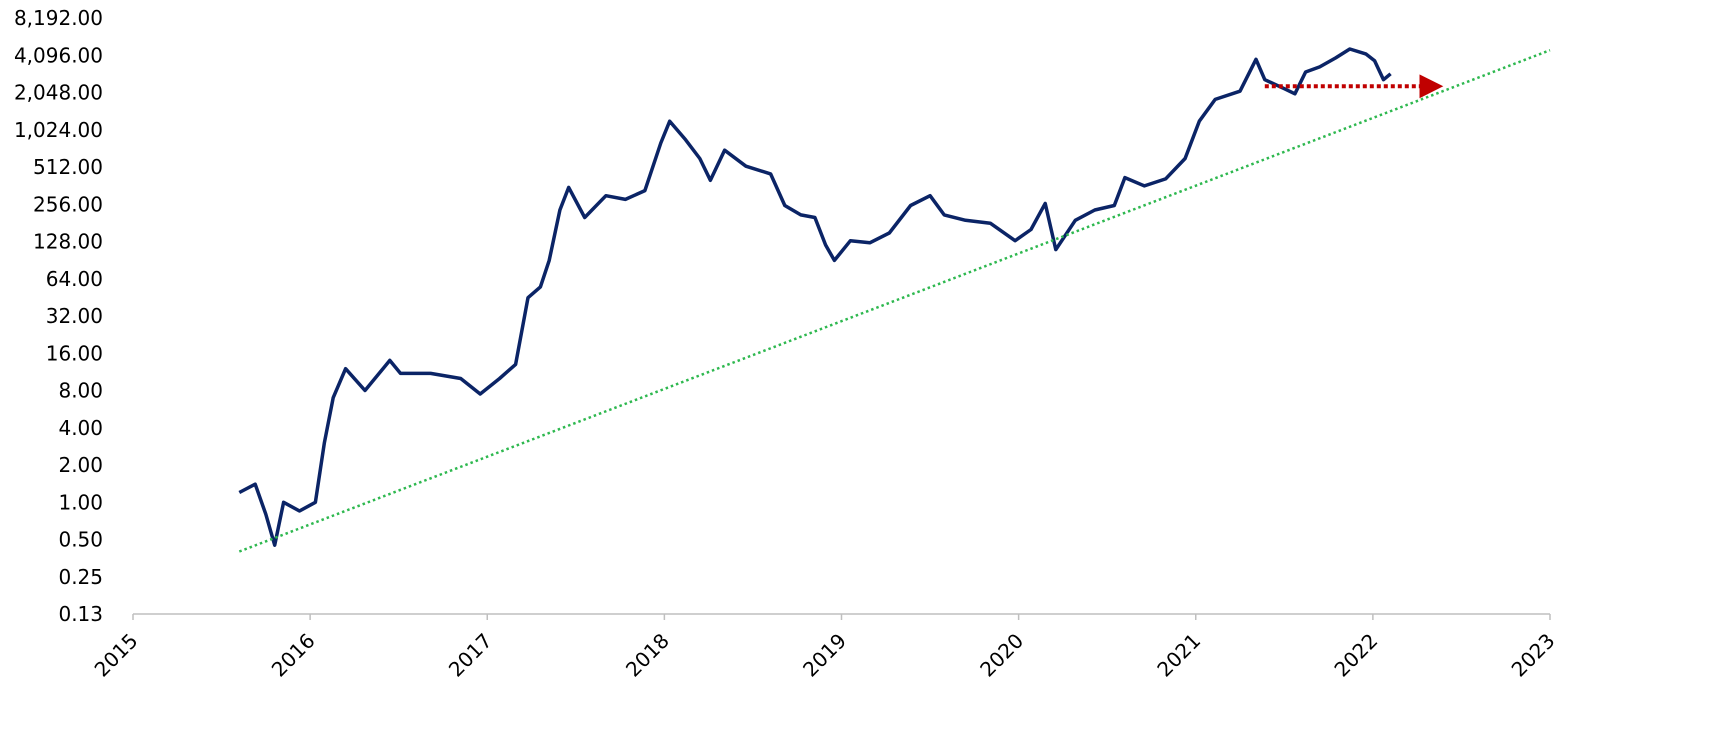 This screenshot has width=1709, height=753. I want to click on x-tick-label: 2015, so click(116, 655).